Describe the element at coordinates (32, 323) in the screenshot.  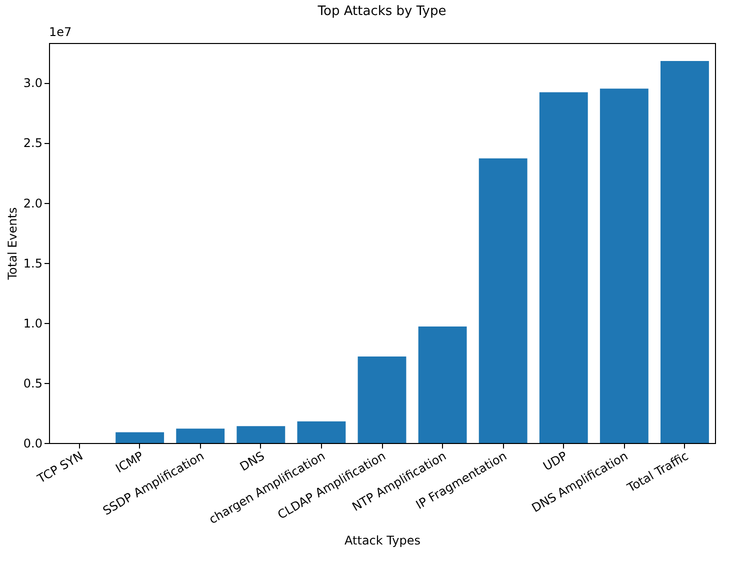
I see `y-tick-label: 1.0` at that location.